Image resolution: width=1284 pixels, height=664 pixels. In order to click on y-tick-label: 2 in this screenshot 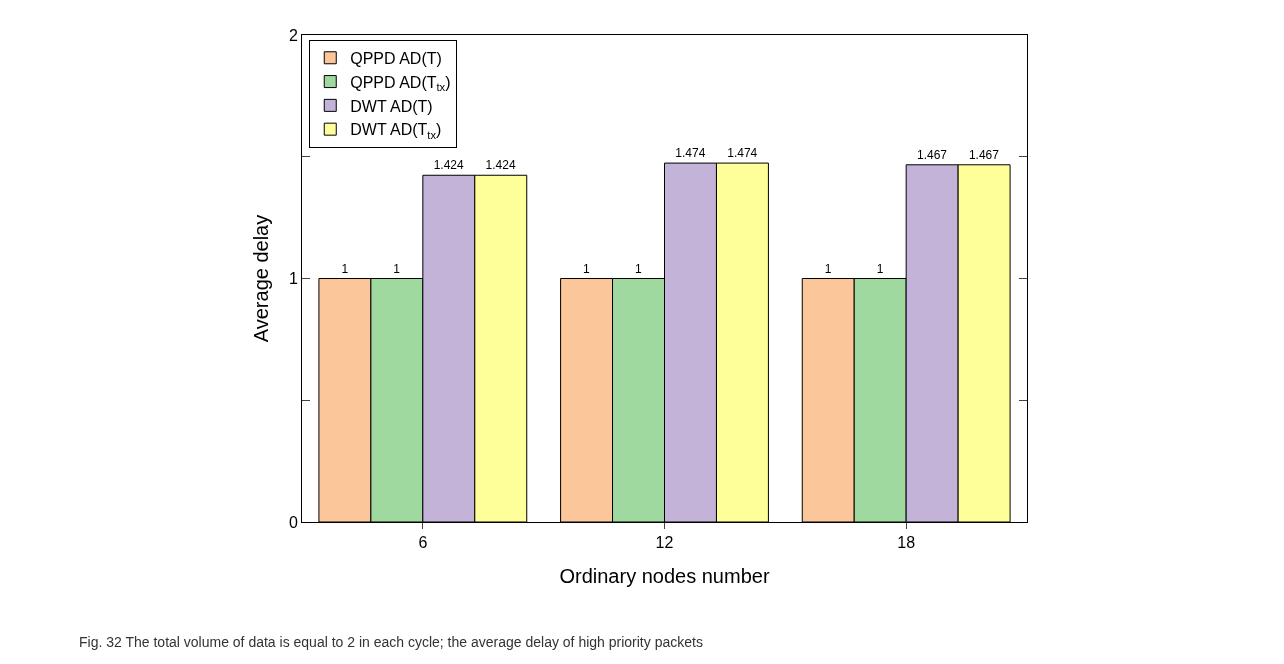, I will do `click(293, 35)`.